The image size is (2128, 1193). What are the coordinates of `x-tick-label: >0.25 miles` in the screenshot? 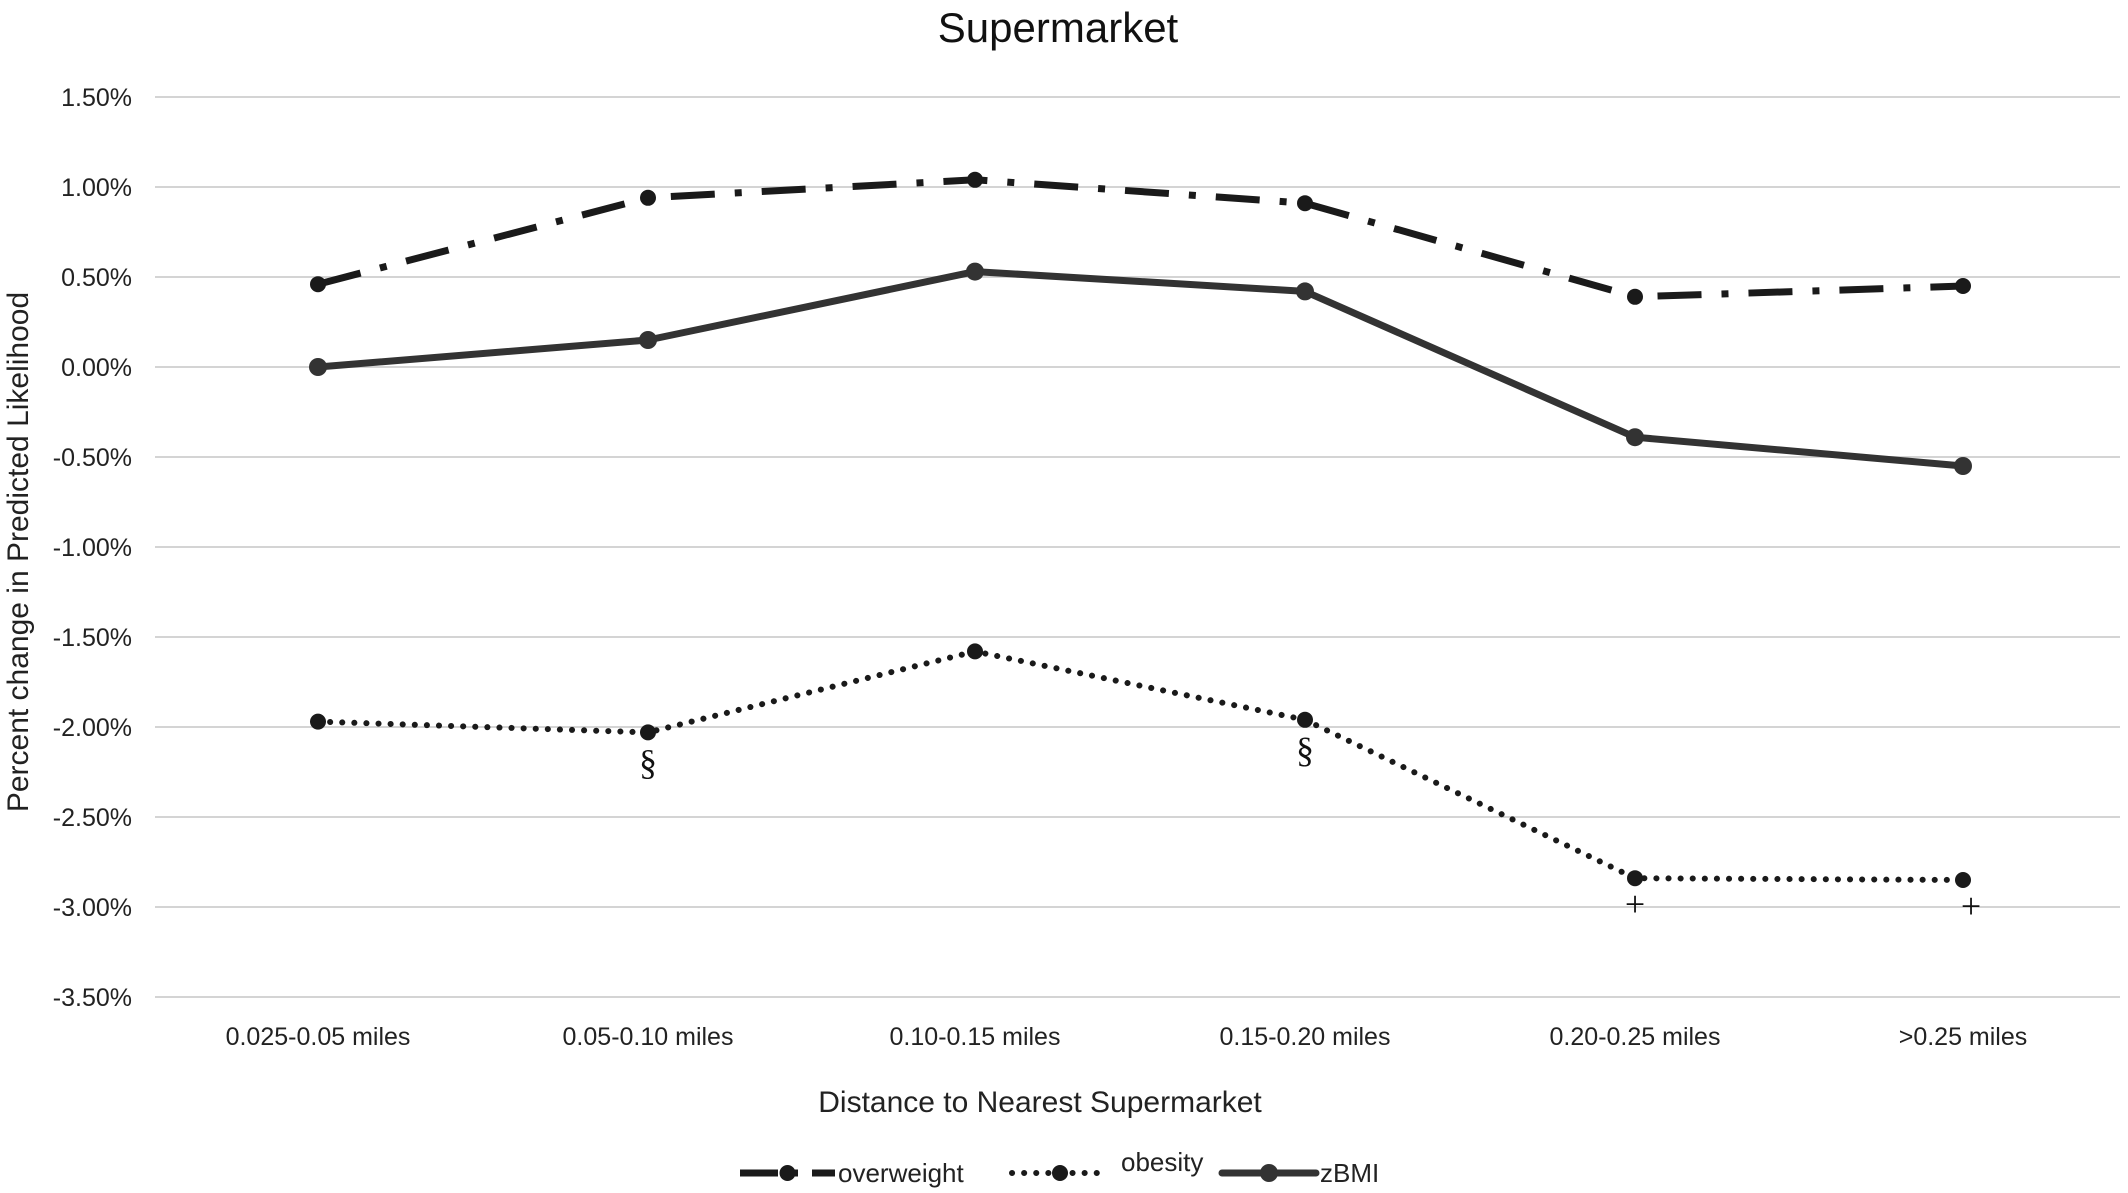 It's located at (1963, 1037).